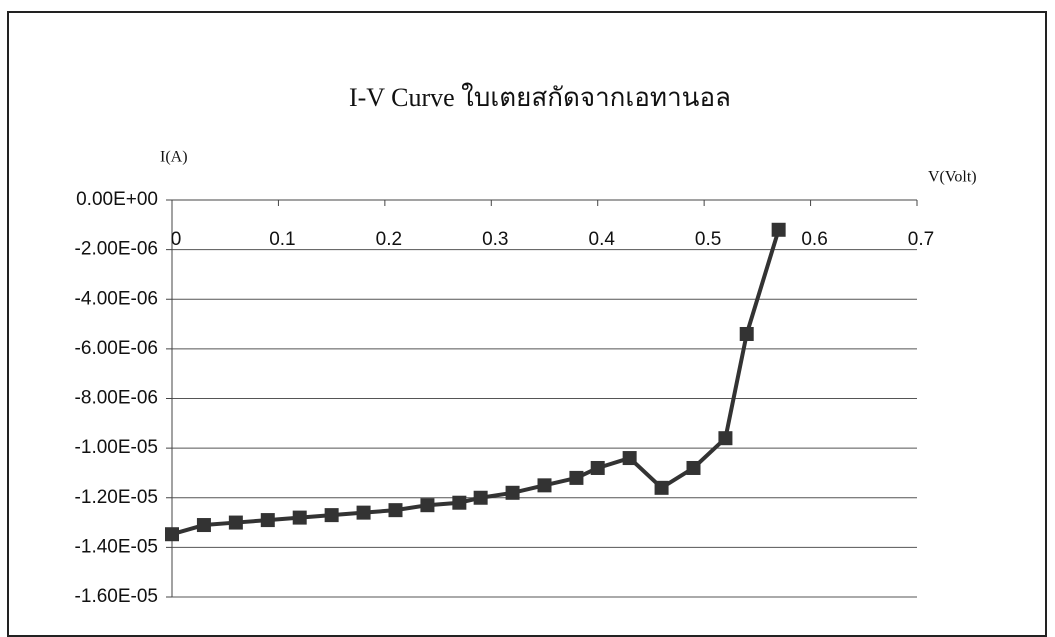 The image size is (1055, 637). What do you see at coordinates (116, 249) in the screenshot?
I see `y-tick-label: -2.00E-06` at bounding box center [116, 249].